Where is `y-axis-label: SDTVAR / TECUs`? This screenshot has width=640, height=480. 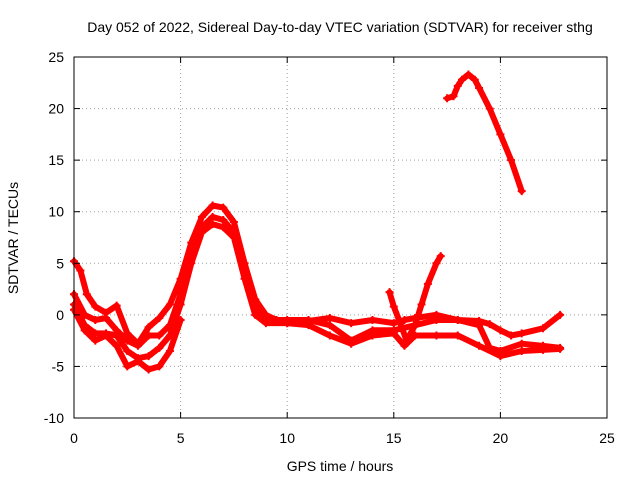
y-axis-label: SDTVAR / TECUs is located at coordinates (13, 238).